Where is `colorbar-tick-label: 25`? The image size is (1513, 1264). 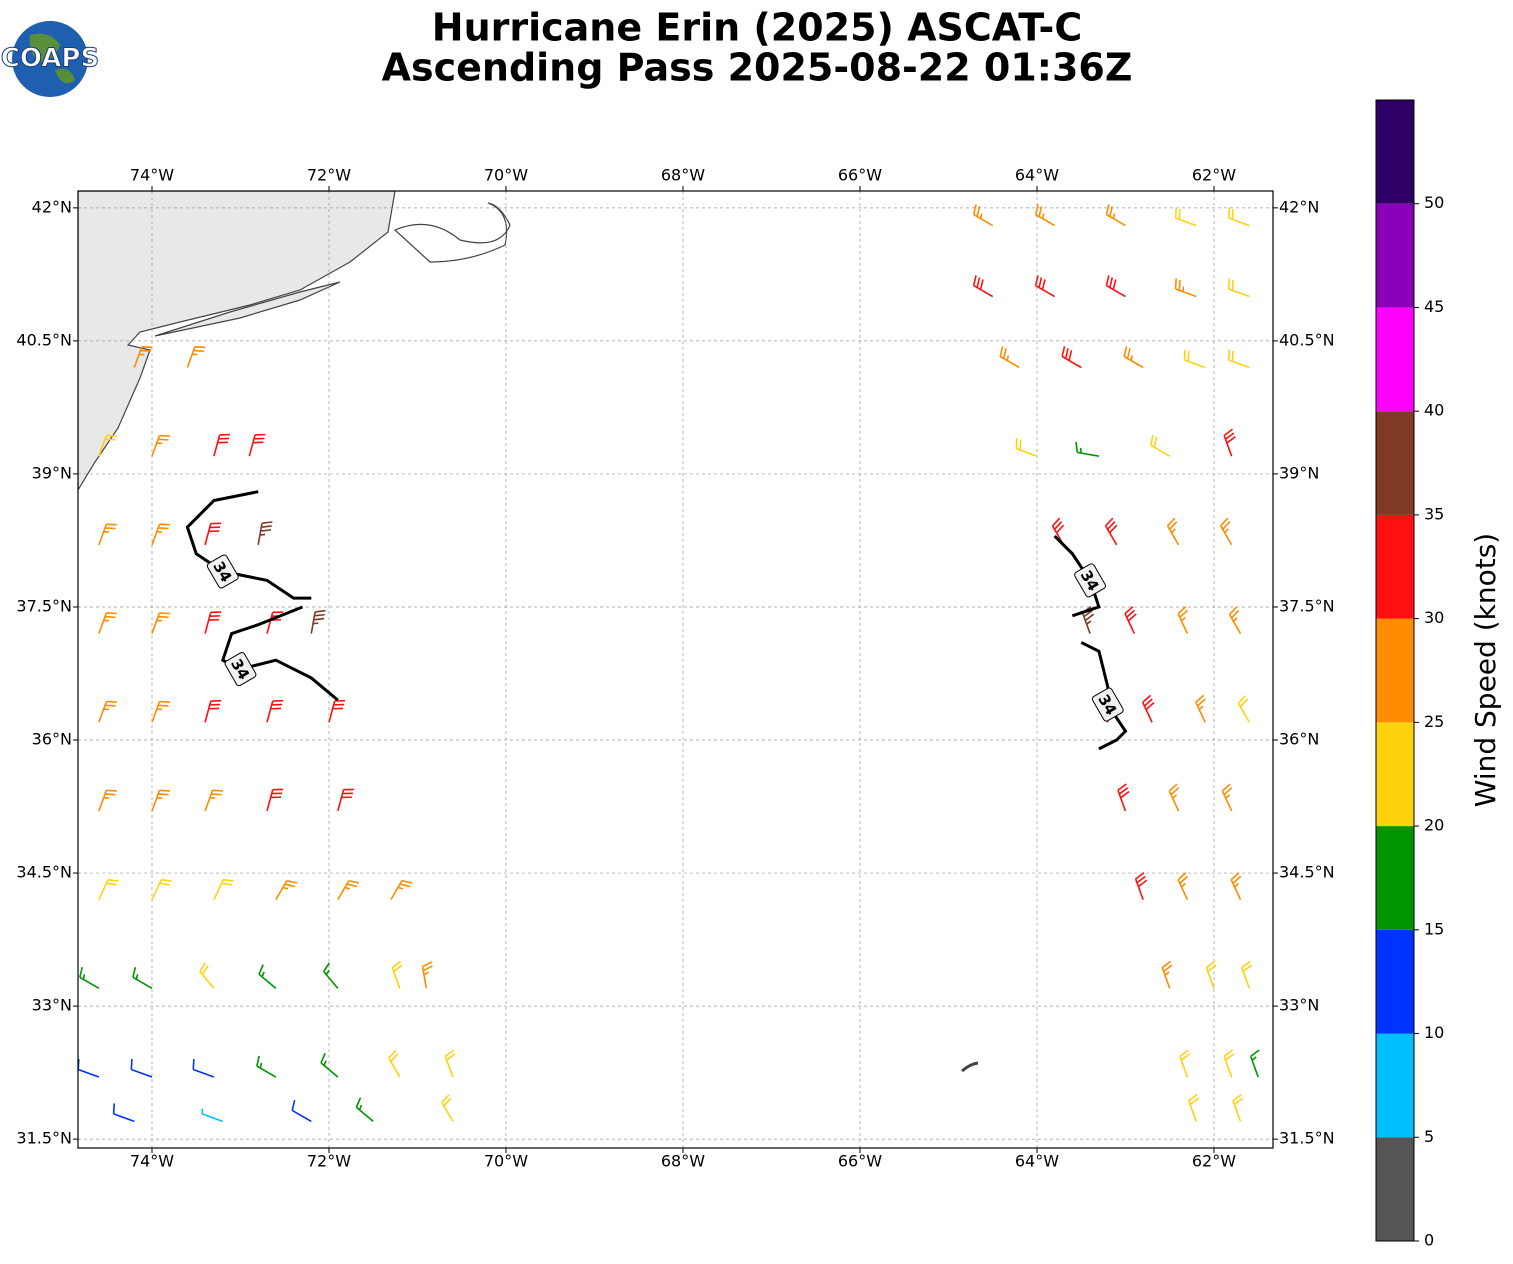
colorbar-tick-label: 25 is located at coordinates (1434, 721).